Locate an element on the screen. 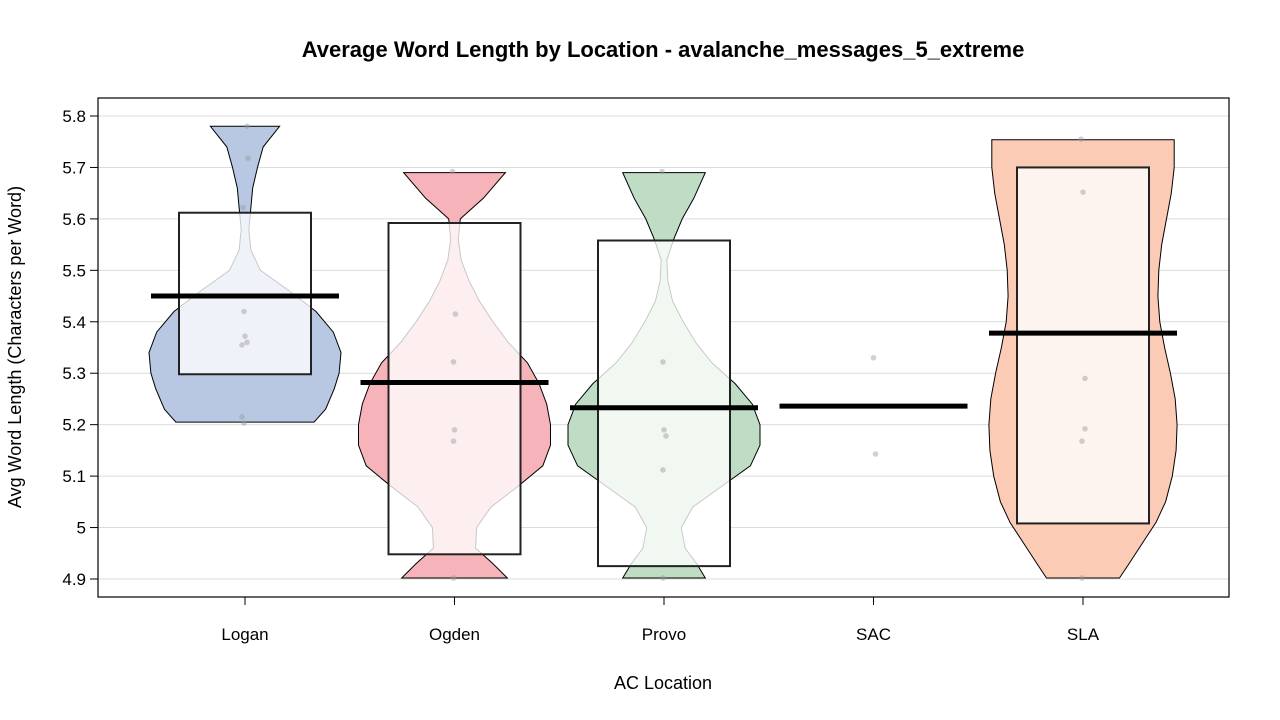  x-tick-label: Provo is located at coordinates (664, 634).